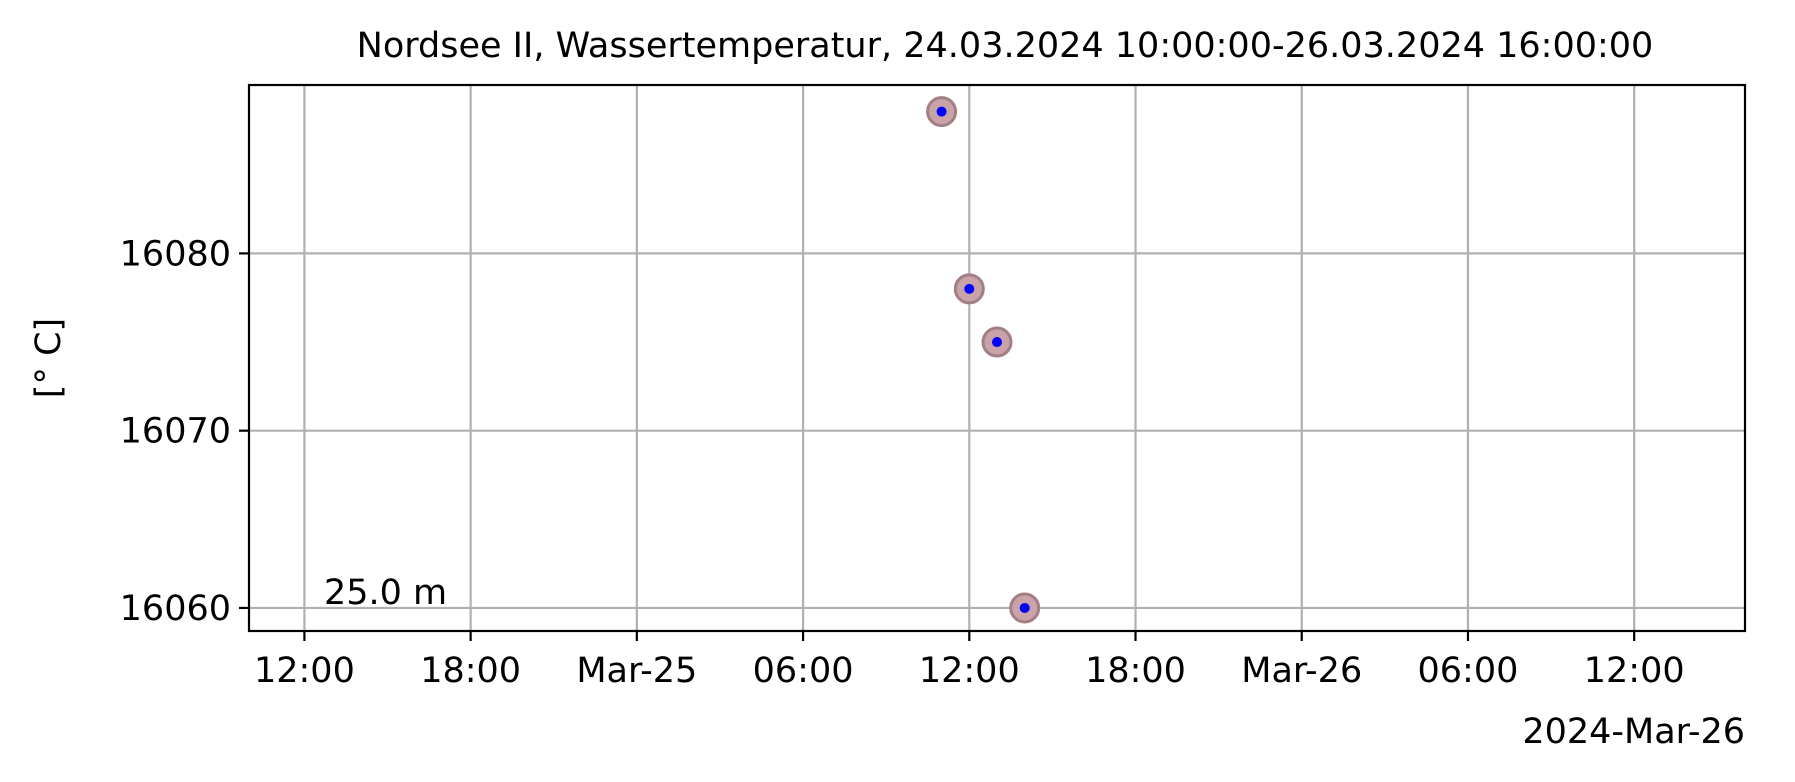  I want to click on y-axis-label: [° C], so click(49, 358).